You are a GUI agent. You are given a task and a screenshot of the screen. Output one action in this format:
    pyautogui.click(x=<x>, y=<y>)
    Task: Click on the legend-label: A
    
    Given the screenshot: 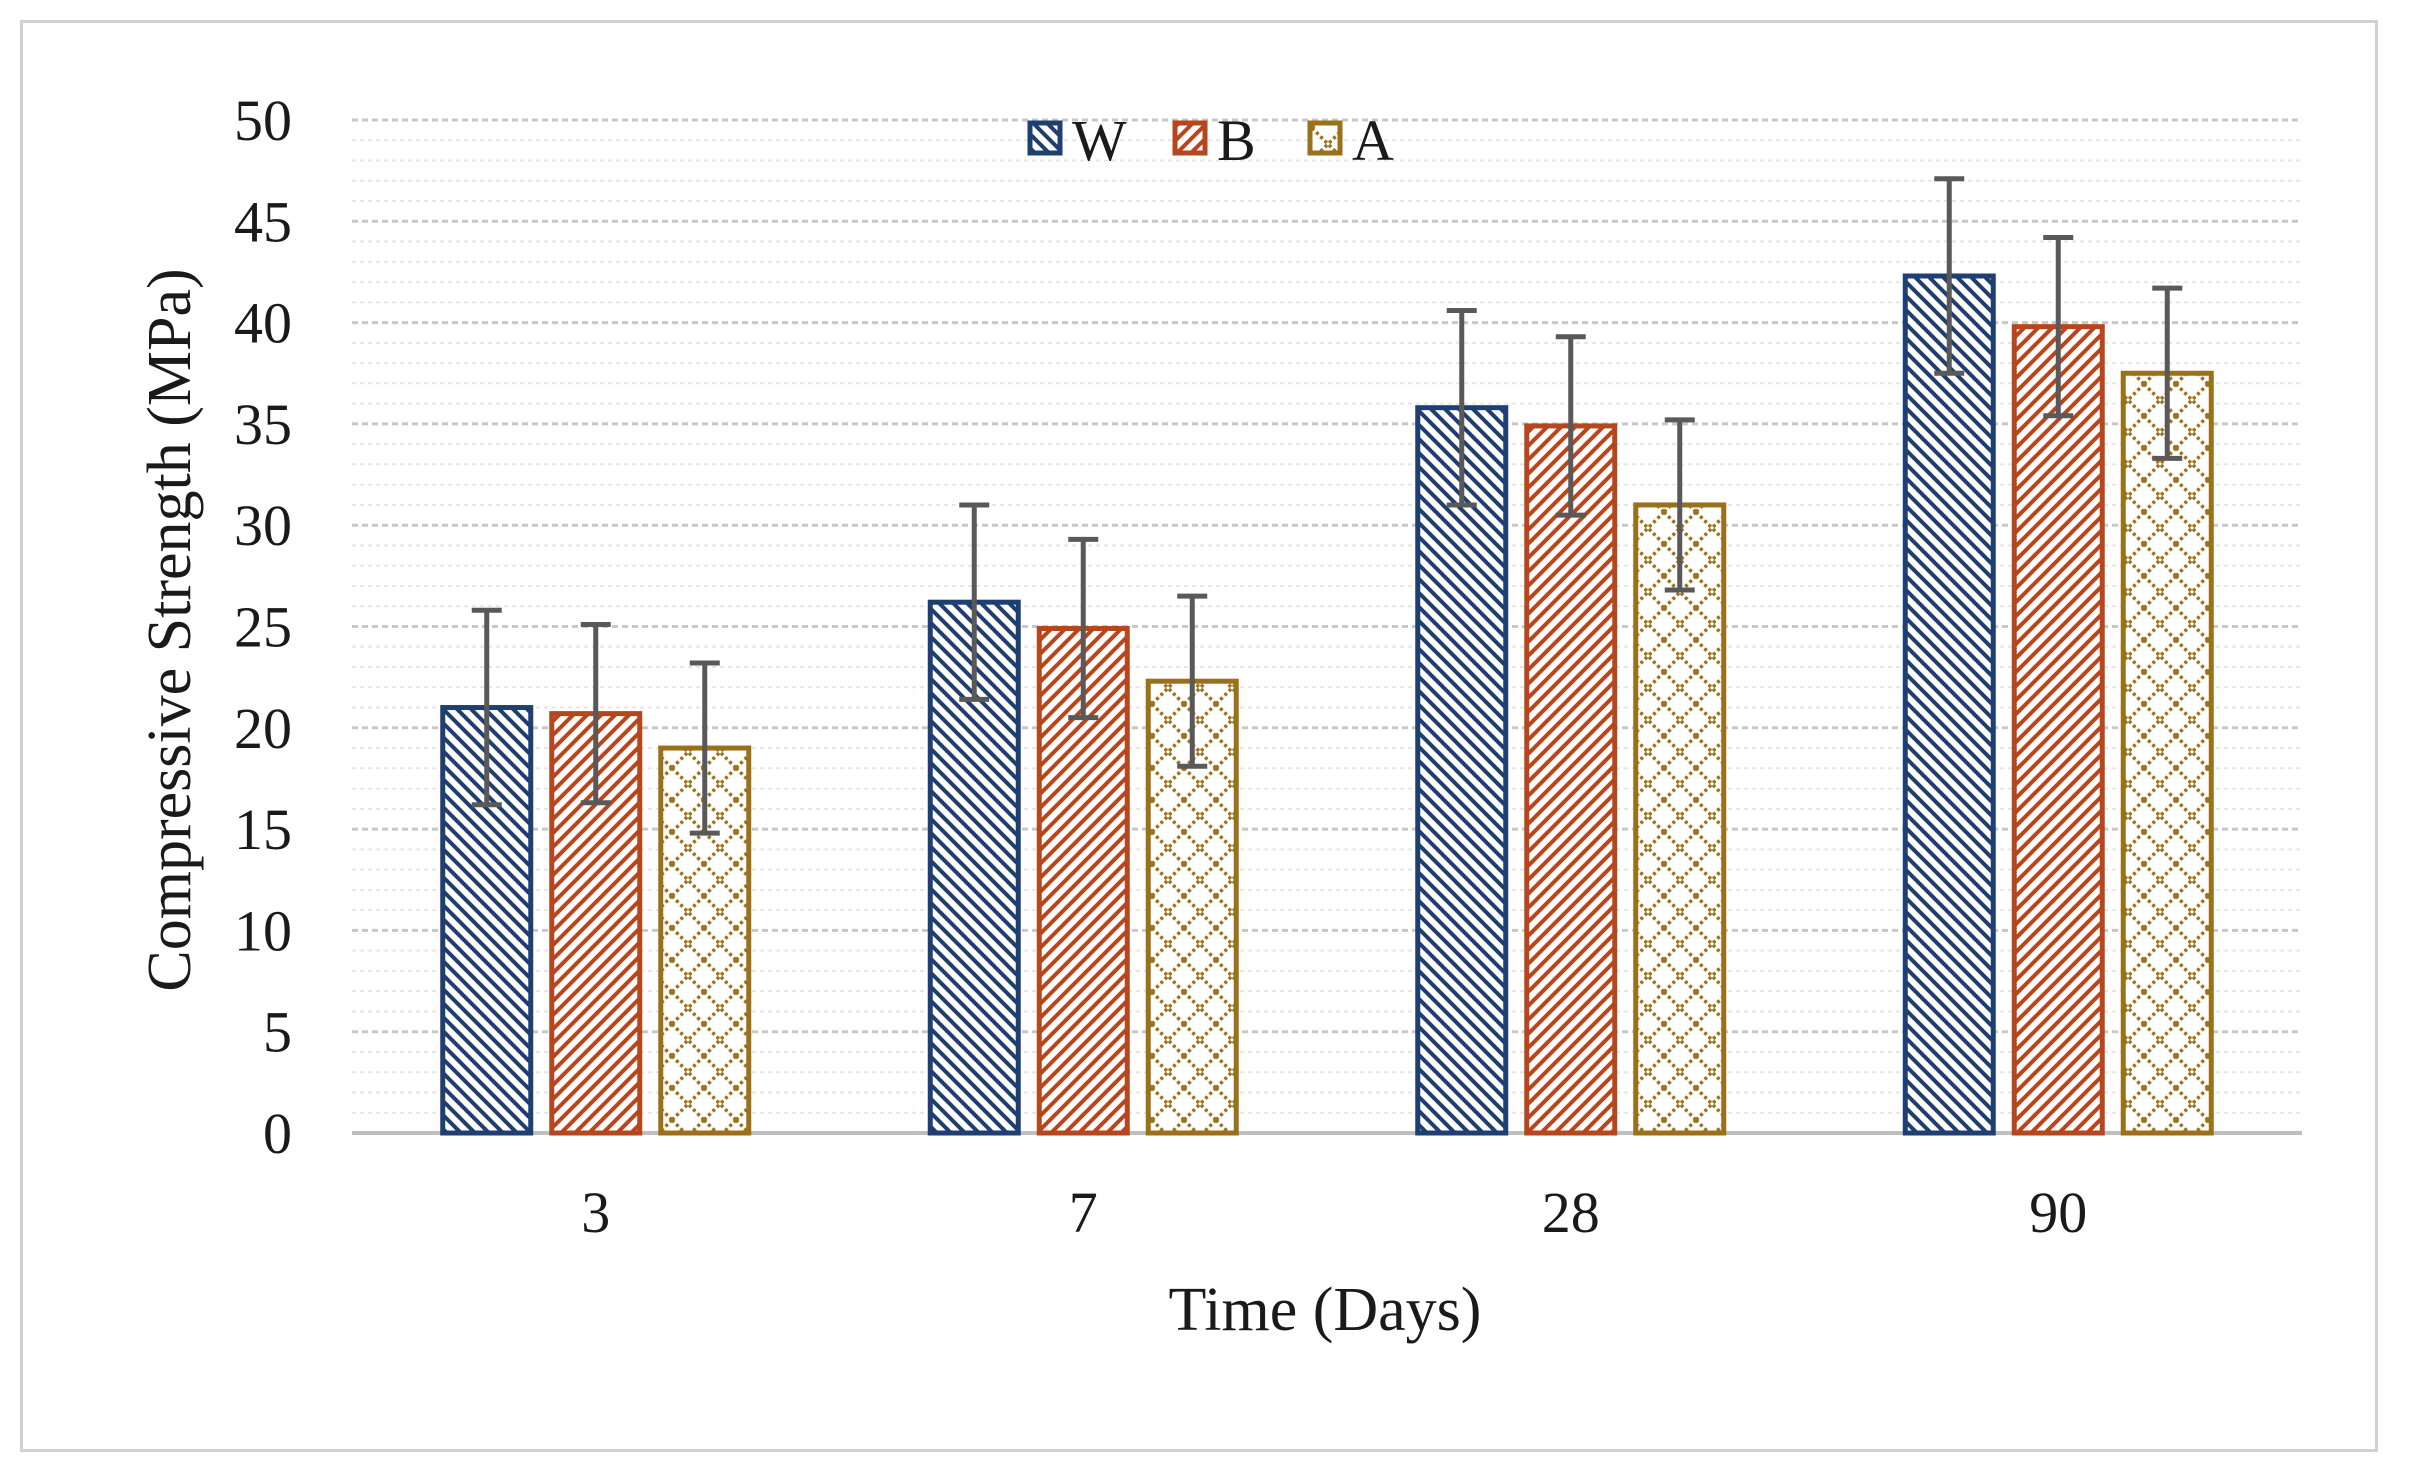 What is the action you would take?
    pyautogui.click(x=1373, y=140)
    